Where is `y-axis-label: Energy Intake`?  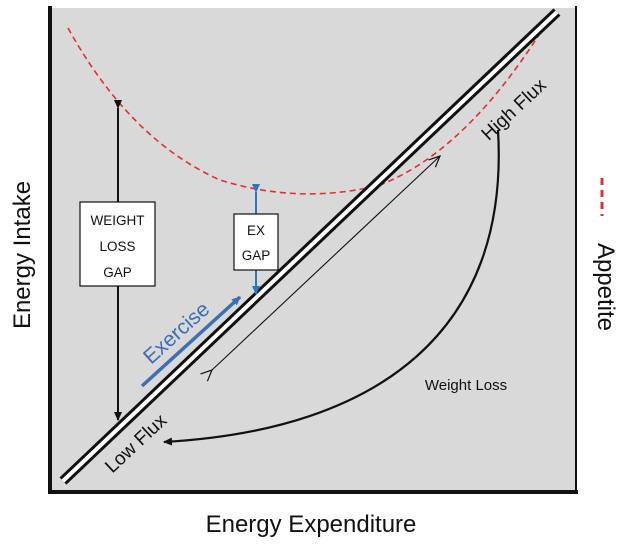 y-axis-label: Energy Intake is located at coordinates (22, 255).